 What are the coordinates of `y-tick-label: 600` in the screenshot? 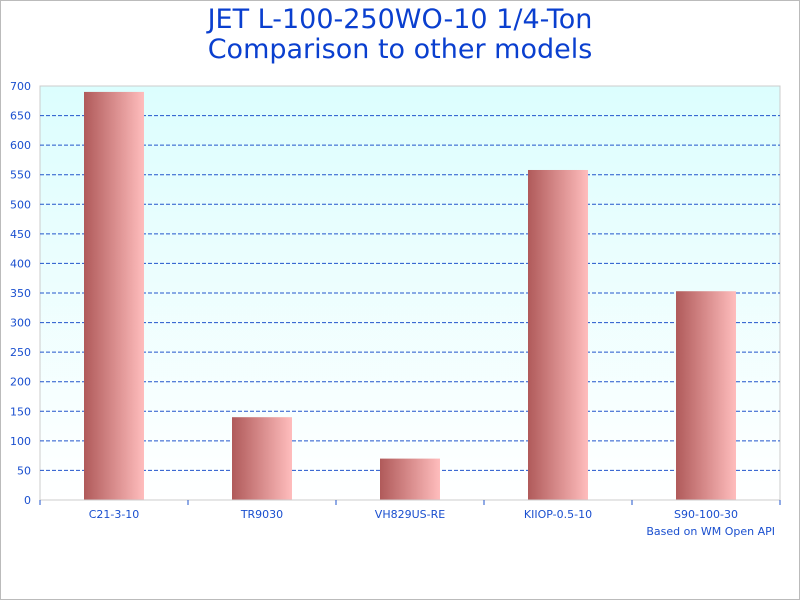 It's located at (20, 145).